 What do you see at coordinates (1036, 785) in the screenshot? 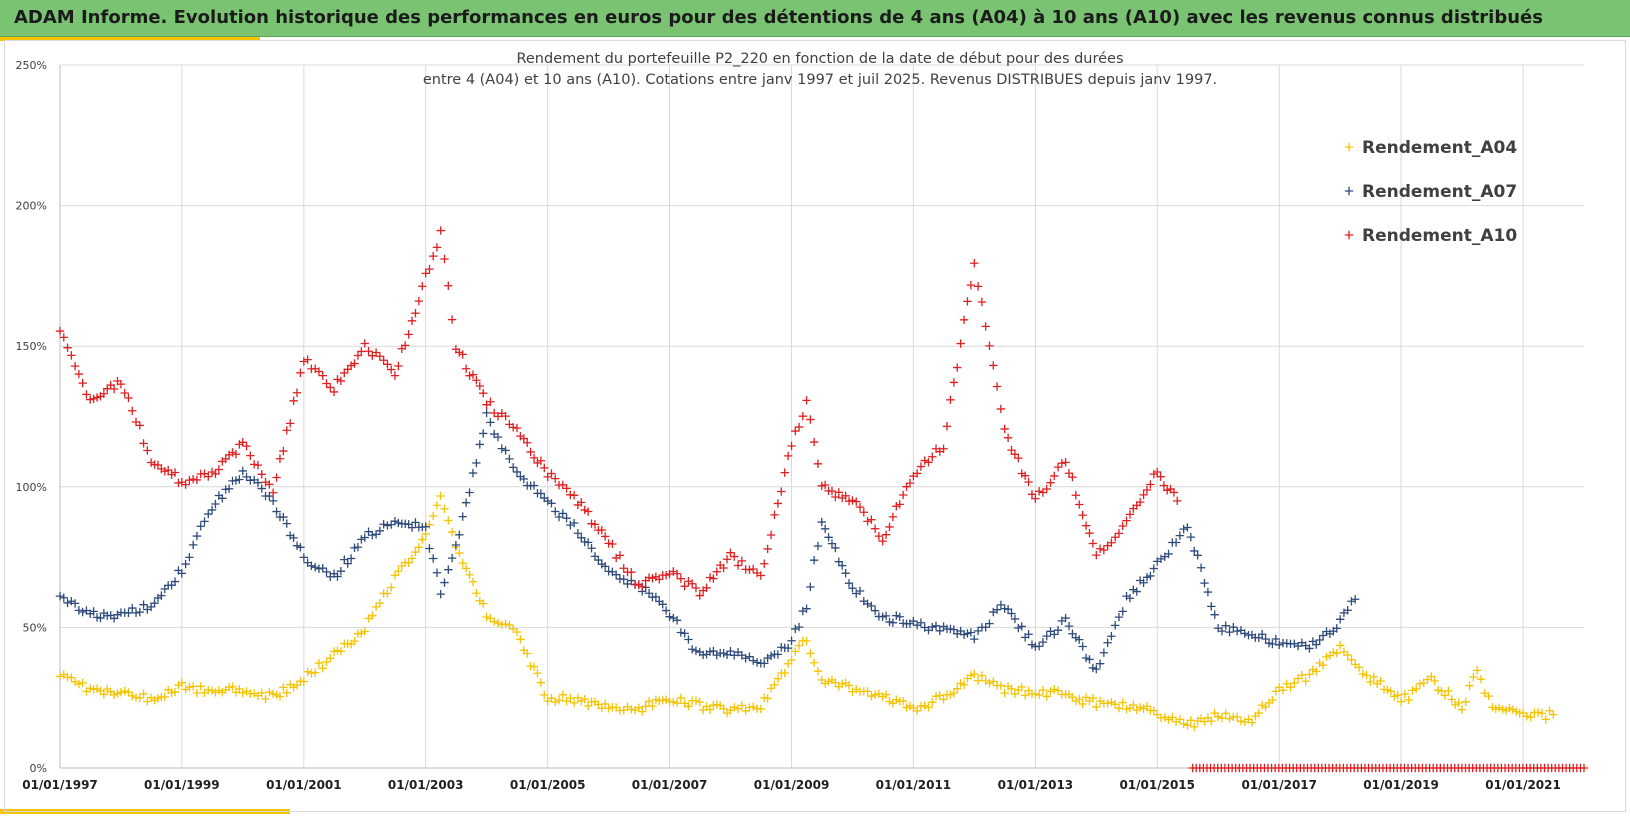
I see `x-tick-label: 01/01/2013` at bounding box center [1036, 785].